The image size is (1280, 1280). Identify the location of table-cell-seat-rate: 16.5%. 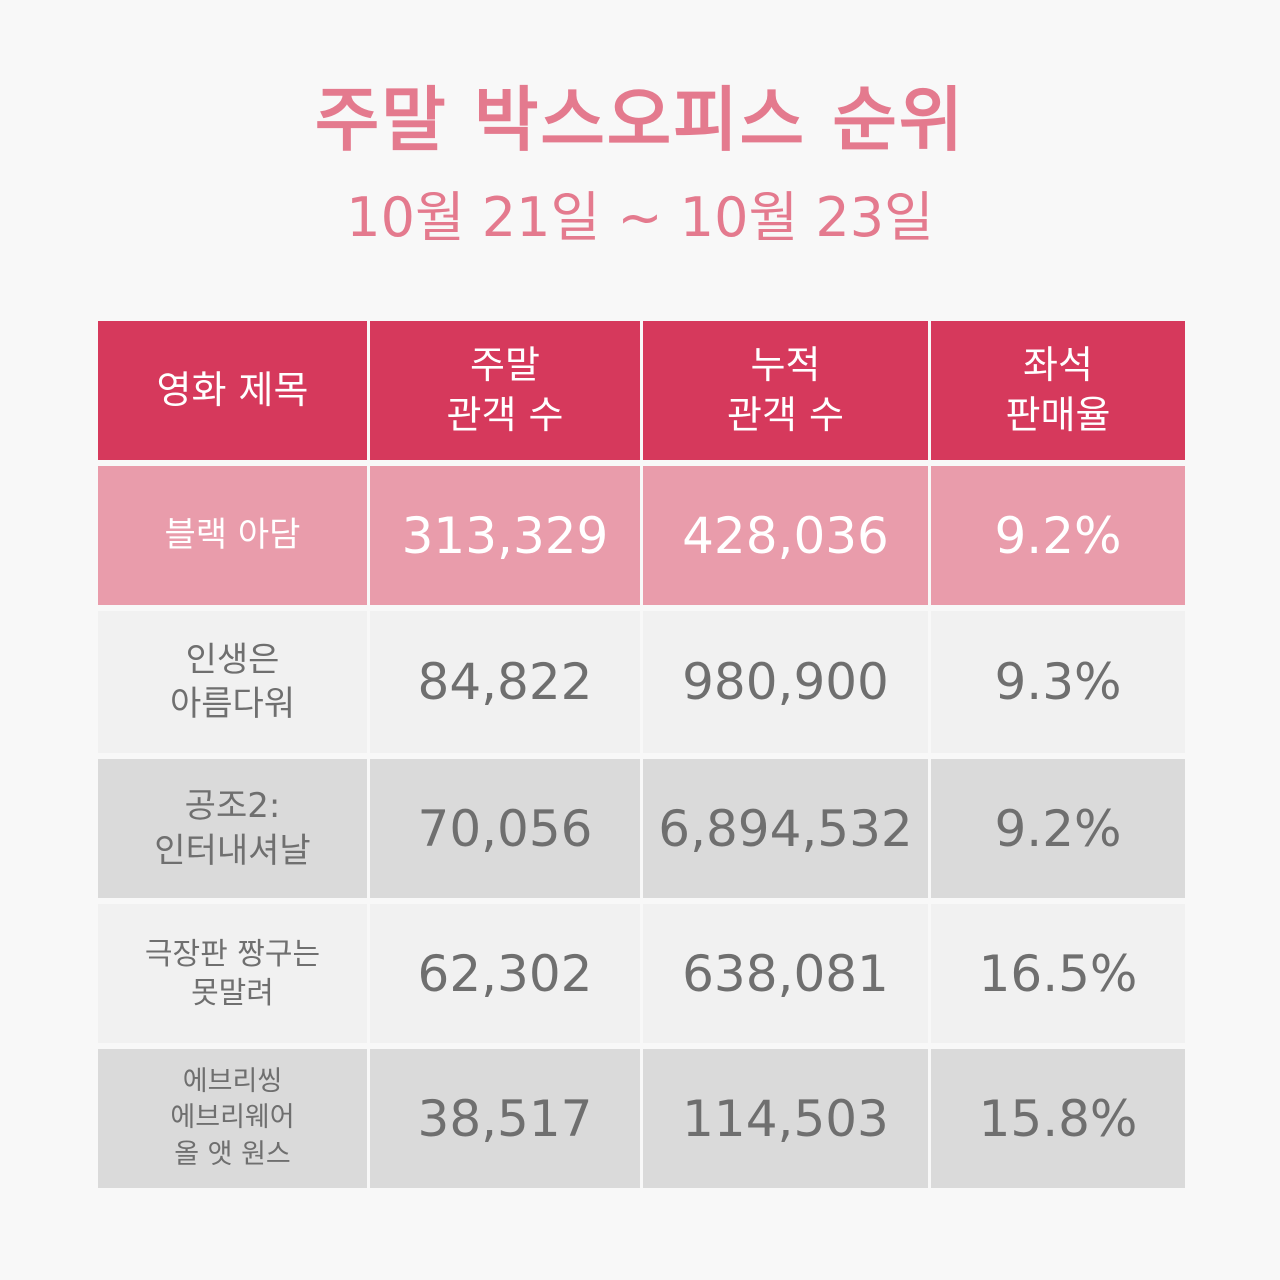
(1058, 973).